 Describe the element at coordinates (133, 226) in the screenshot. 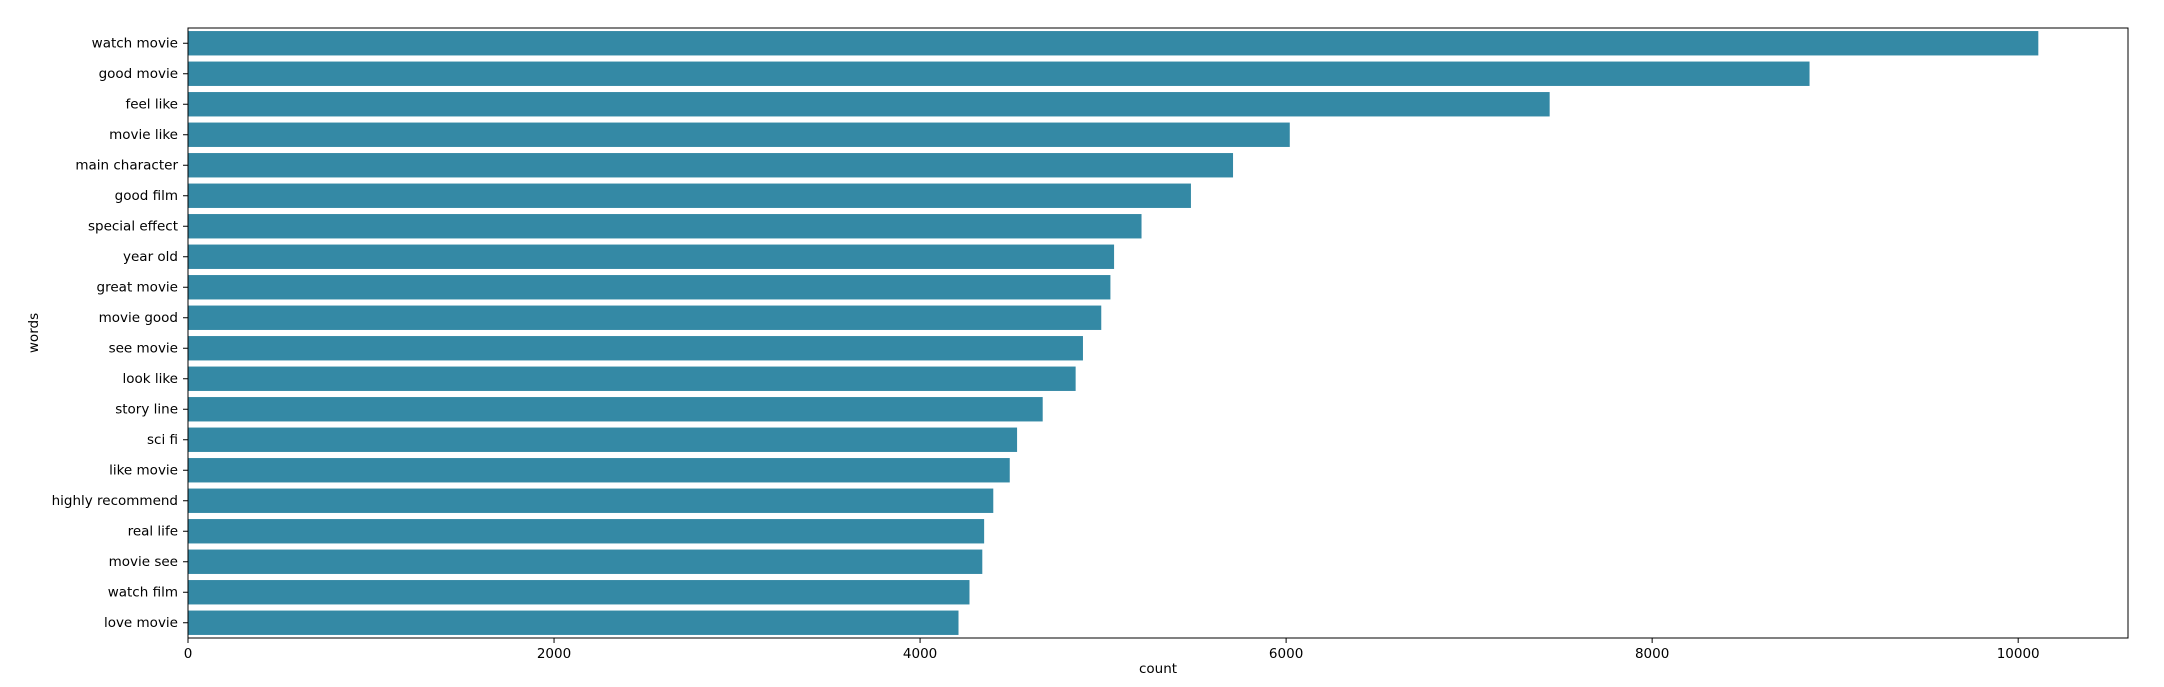

I see `y-tick-label: special effect` at that location.